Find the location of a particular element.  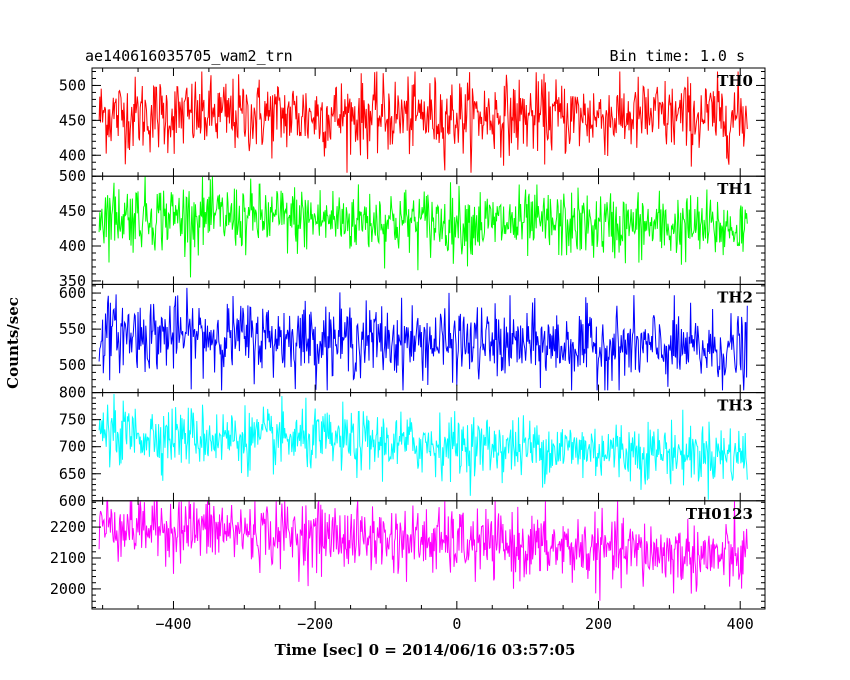

series-line-th0 is located at coordinates (423, 122).